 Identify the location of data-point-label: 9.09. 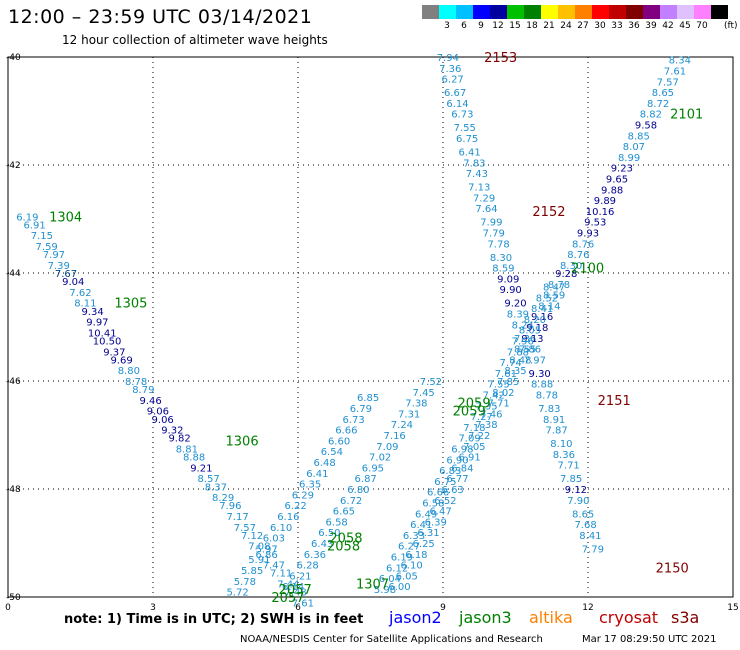
(508, 279).